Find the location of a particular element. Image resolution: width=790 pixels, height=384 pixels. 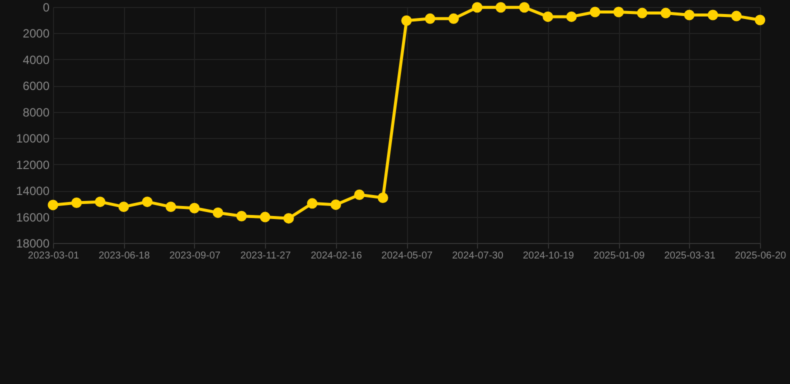

y-tick-label: 12000 is located at coordinates (33, 165).